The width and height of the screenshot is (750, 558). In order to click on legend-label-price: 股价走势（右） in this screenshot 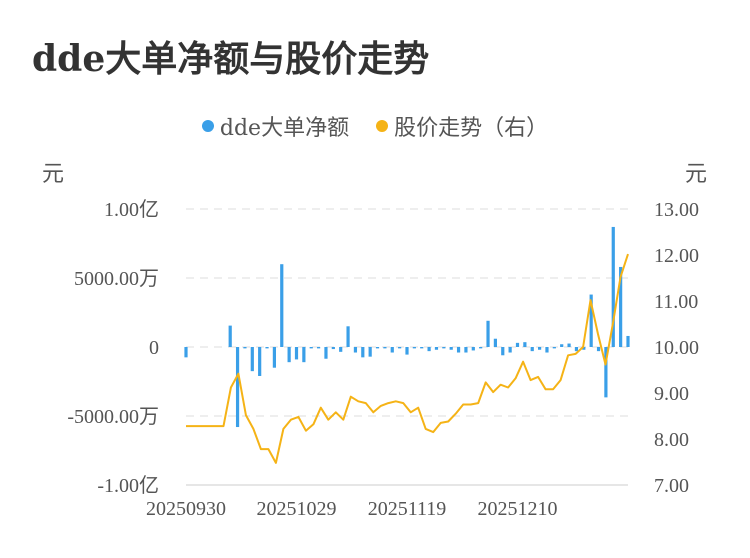, I will do `click(471, 128)`.